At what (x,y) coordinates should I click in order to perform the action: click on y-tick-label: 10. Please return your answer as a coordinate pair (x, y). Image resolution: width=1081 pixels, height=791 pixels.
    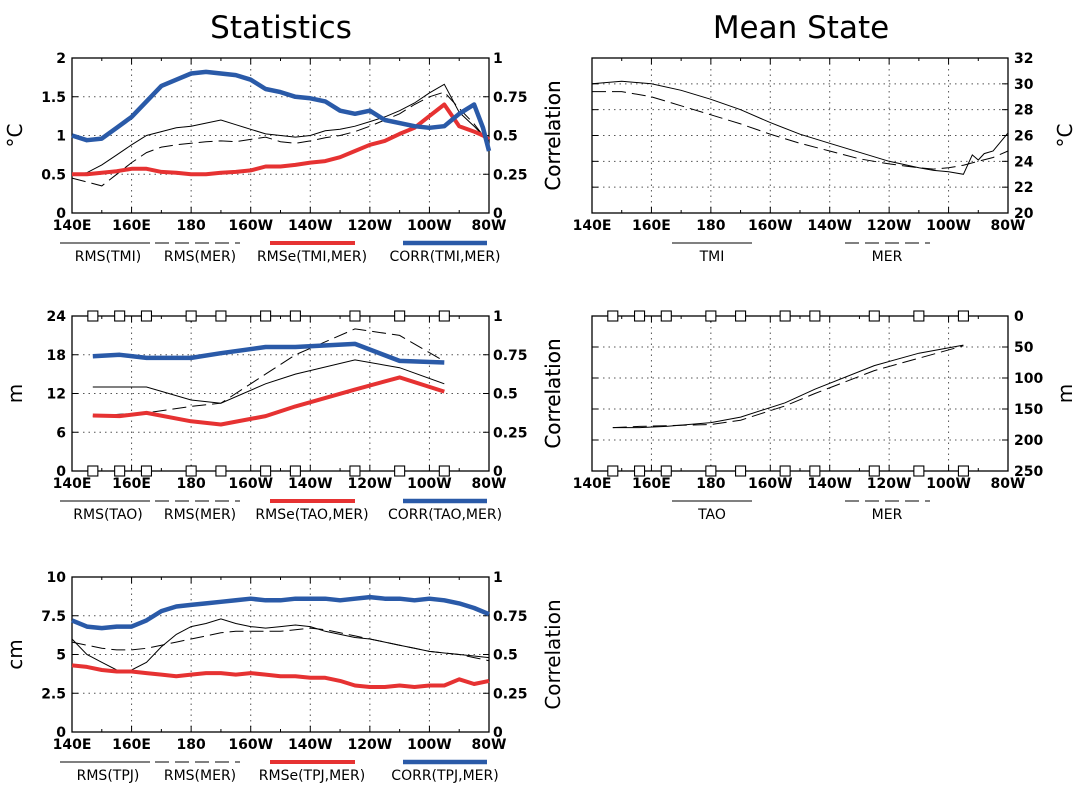
    Looking at the image, I should click on (57, 578).